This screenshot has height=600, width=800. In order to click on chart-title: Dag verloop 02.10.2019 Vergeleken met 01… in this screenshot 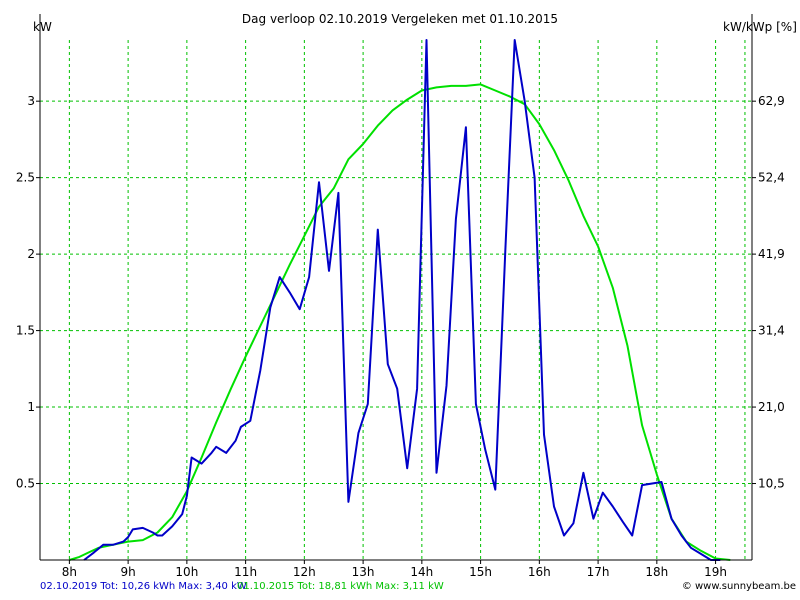, I will do `click(400, 19)`.